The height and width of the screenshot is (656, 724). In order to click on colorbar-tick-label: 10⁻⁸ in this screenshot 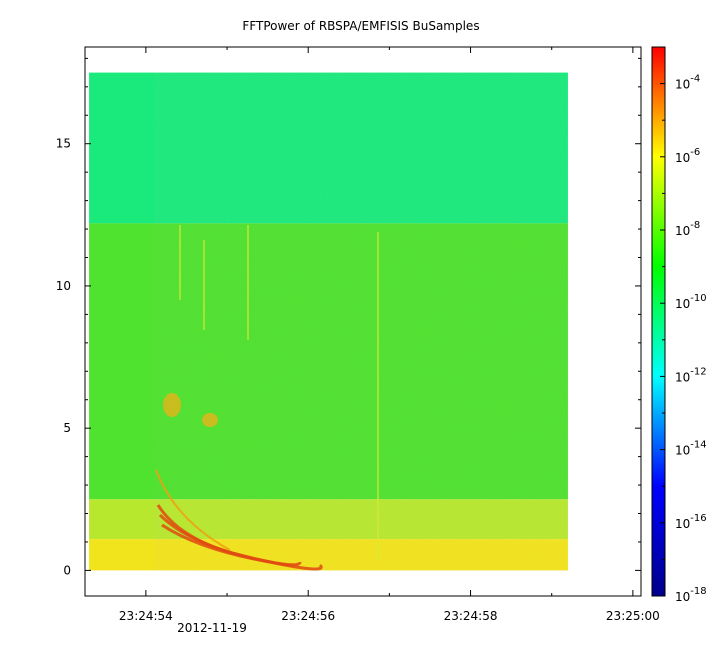, I will do `click(687, 229)`.